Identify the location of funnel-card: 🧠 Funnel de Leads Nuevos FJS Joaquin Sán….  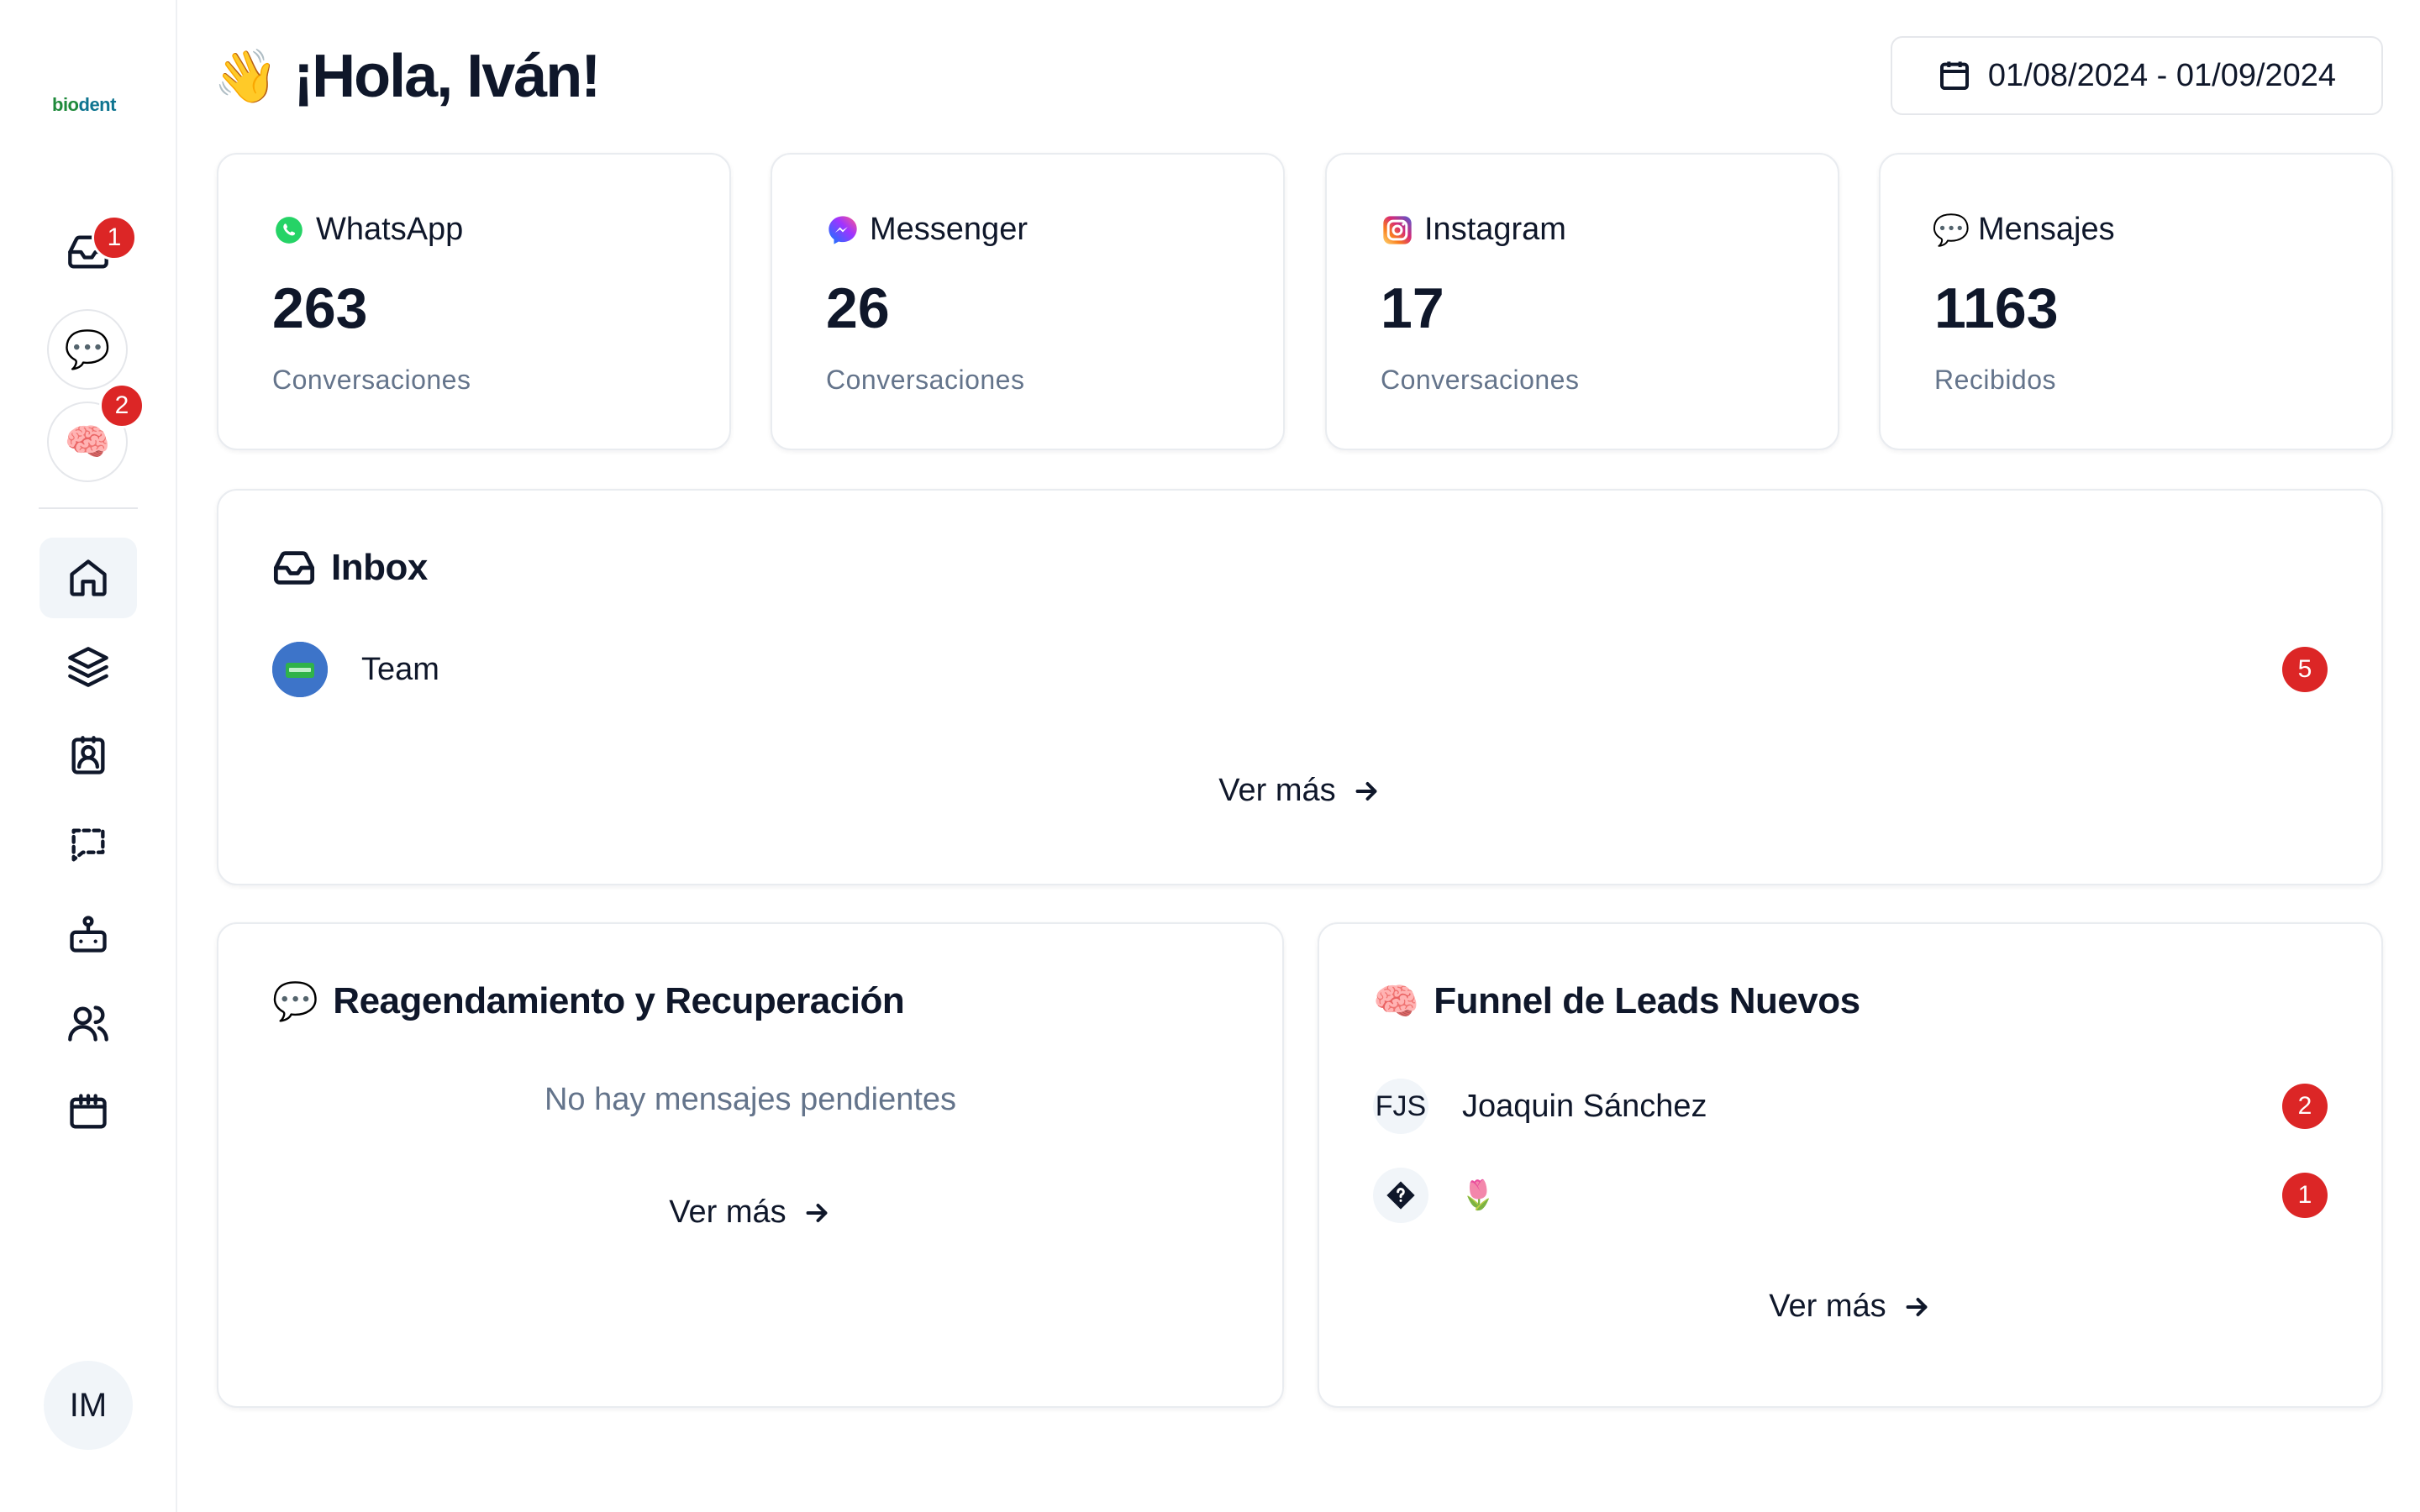
(1851, 1165).